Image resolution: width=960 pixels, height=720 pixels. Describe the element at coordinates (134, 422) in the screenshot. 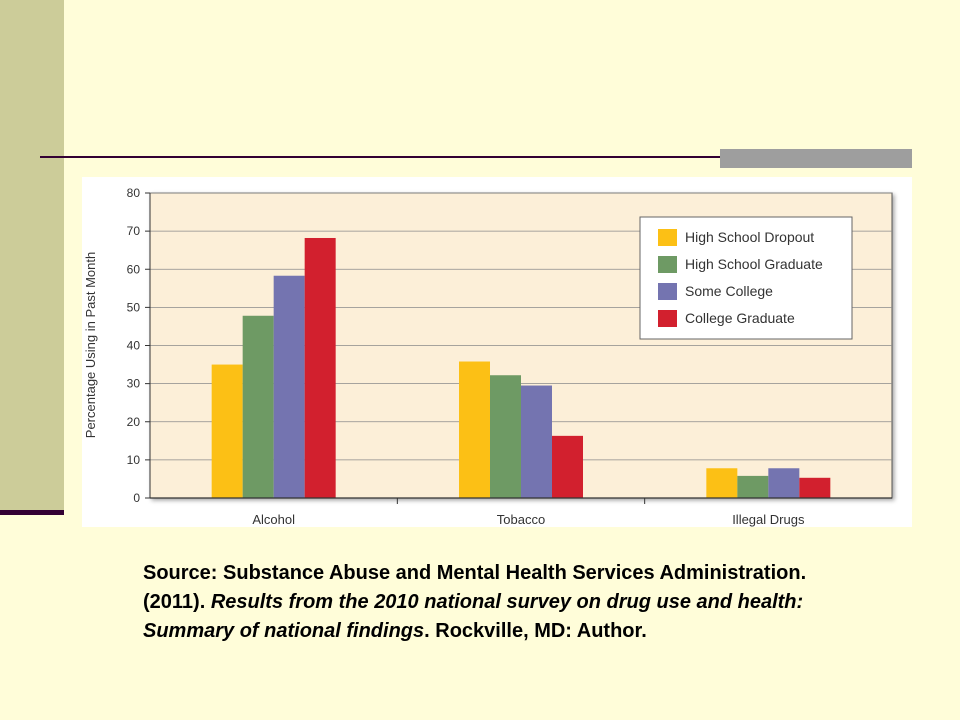

I see `y-tick-label: 20` at that location.